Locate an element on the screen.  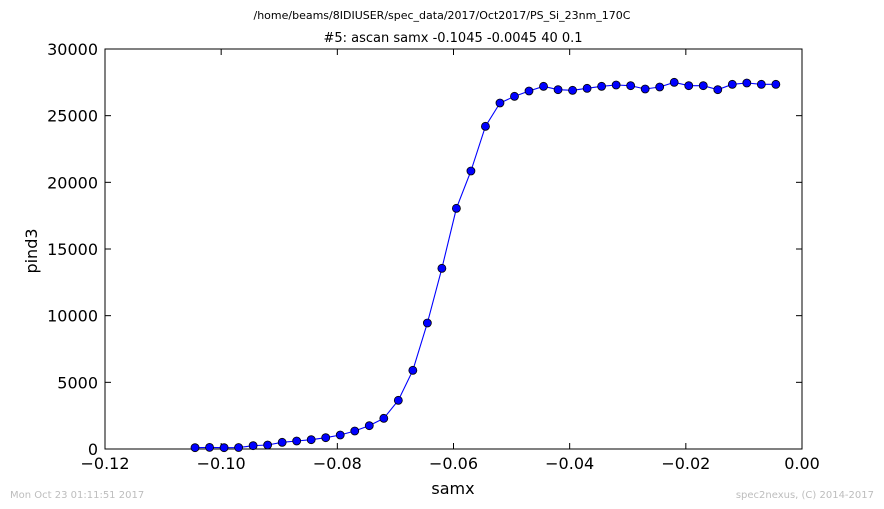
x-tick-label: −0.10 is located at coordinates (221, 463).